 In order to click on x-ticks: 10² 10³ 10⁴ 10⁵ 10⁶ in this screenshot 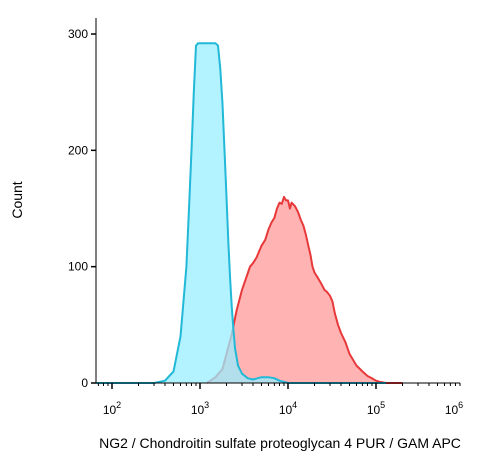, I will do `click(280, 400)`.